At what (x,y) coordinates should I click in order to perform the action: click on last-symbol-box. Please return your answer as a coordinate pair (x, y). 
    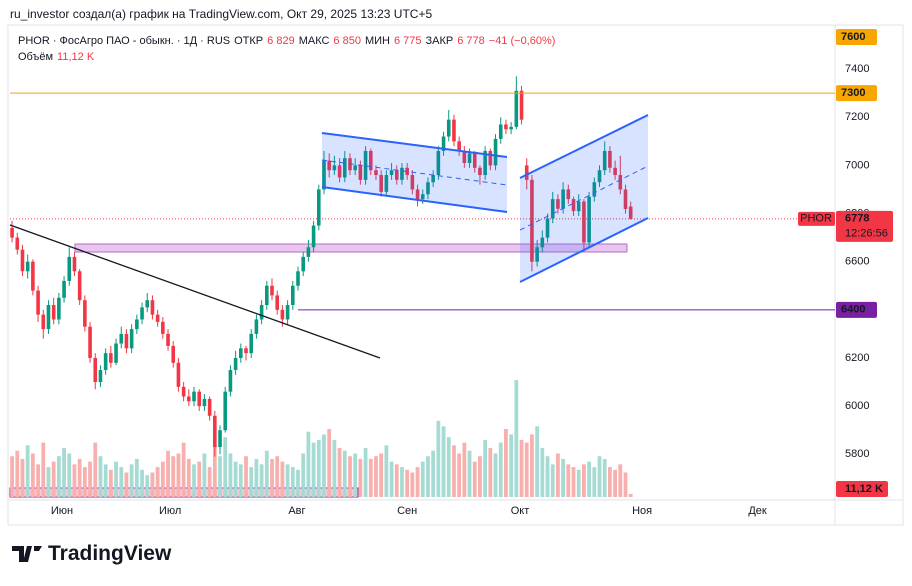
    Looking at the image, I should click on (816, 218).